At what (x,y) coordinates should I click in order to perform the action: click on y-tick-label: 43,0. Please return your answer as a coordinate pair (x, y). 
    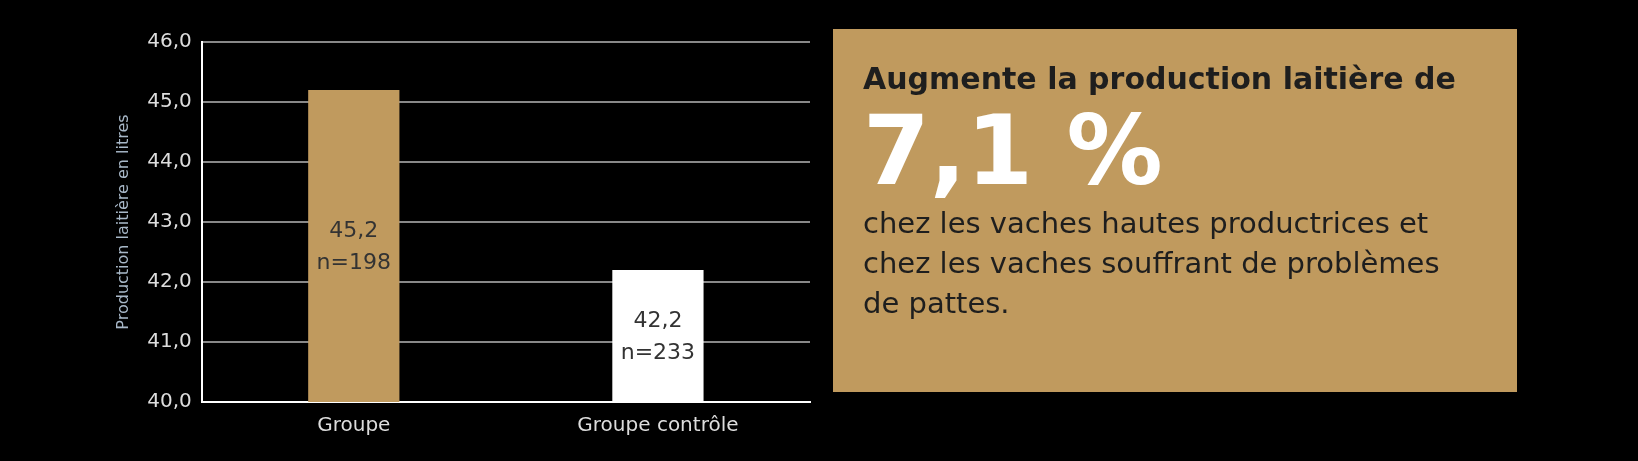
    Looking at the image, I should click on (169, 220).